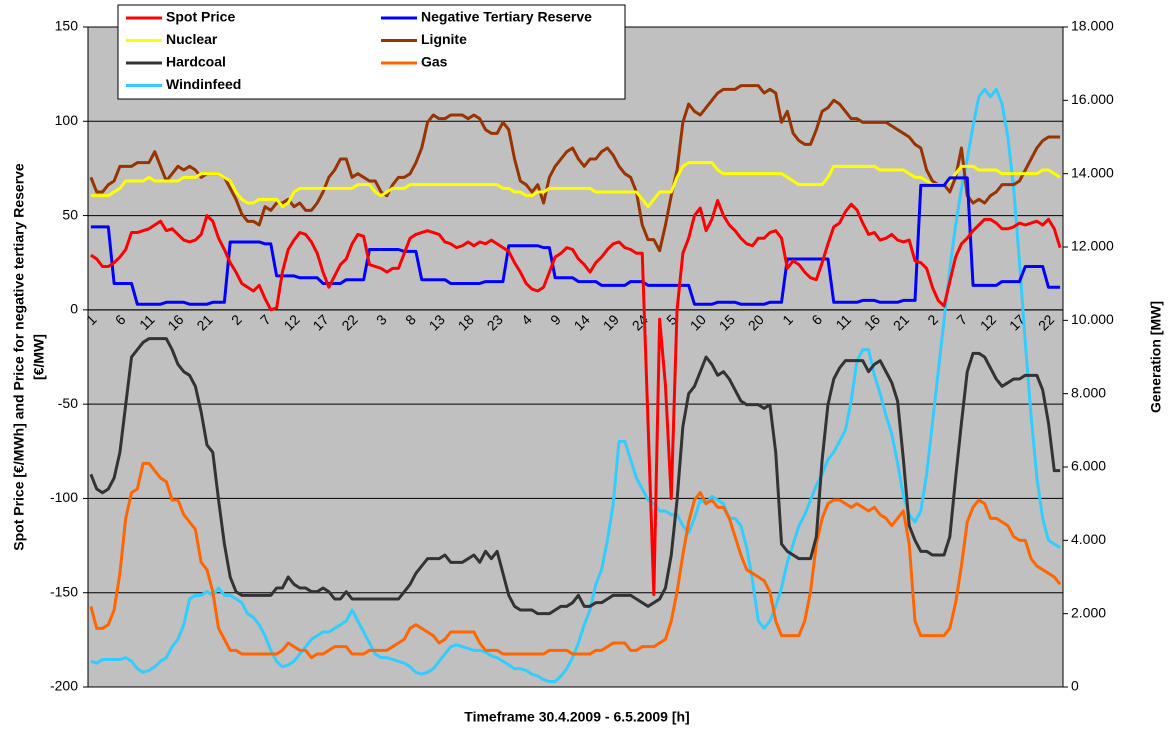 The image size is (1170, 733). Describe the element at coordinates (1088, 612) in the screenshot. I see `y2-tick-label: 2.000` at that location.